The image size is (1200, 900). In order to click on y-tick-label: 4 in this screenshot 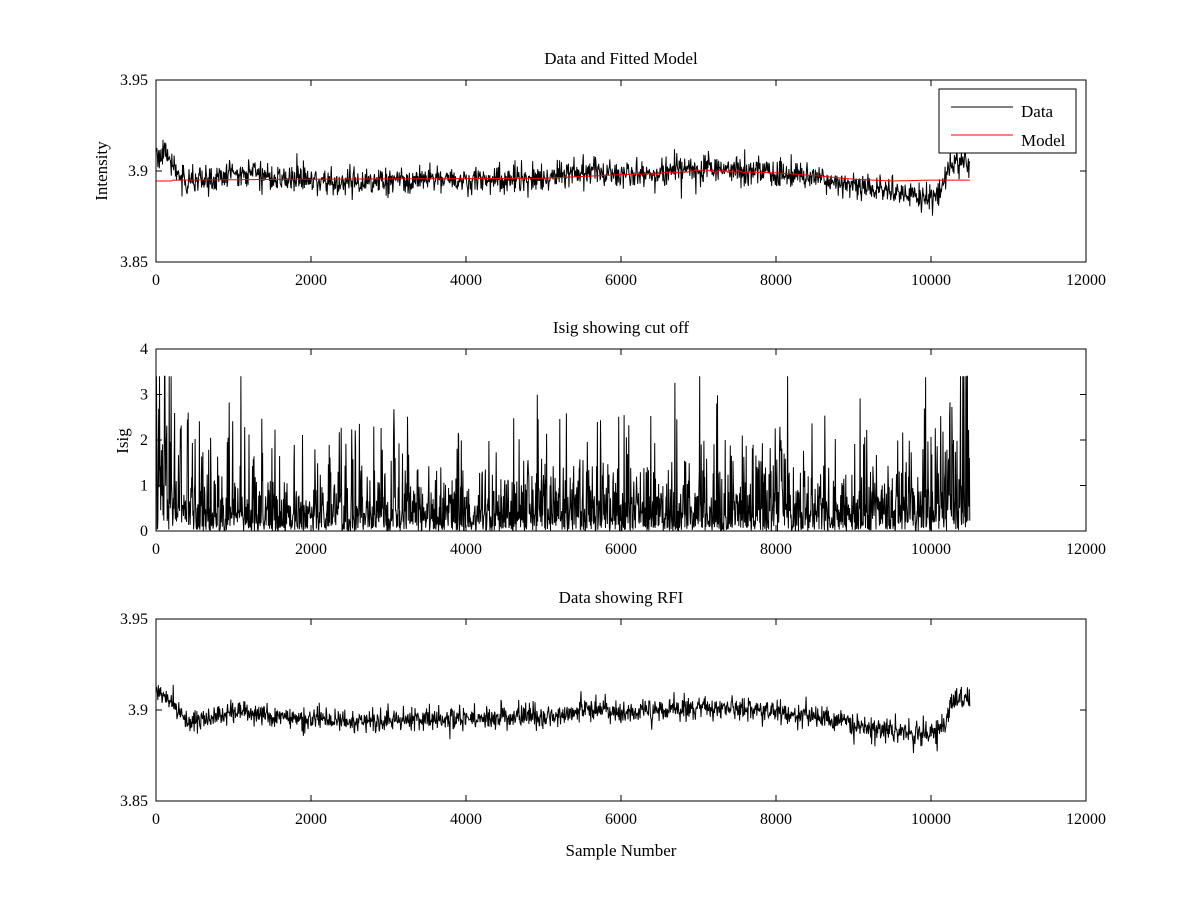, I will do `click(144, 349)`.